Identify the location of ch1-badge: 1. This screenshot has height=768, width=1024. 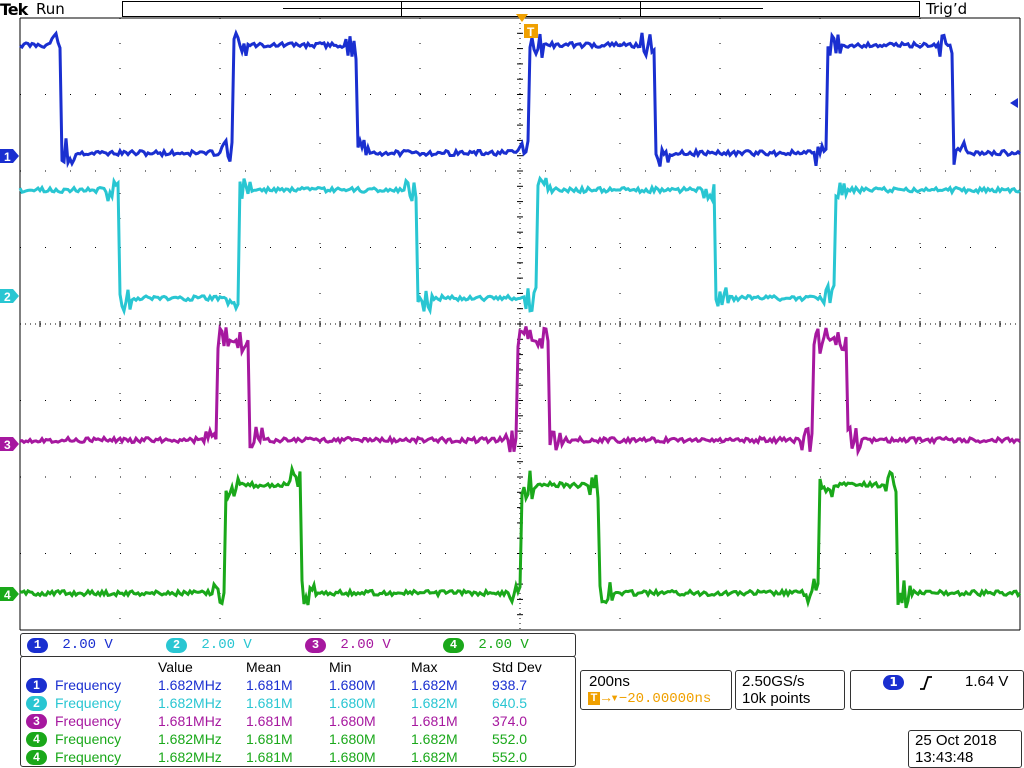
(37, 645).